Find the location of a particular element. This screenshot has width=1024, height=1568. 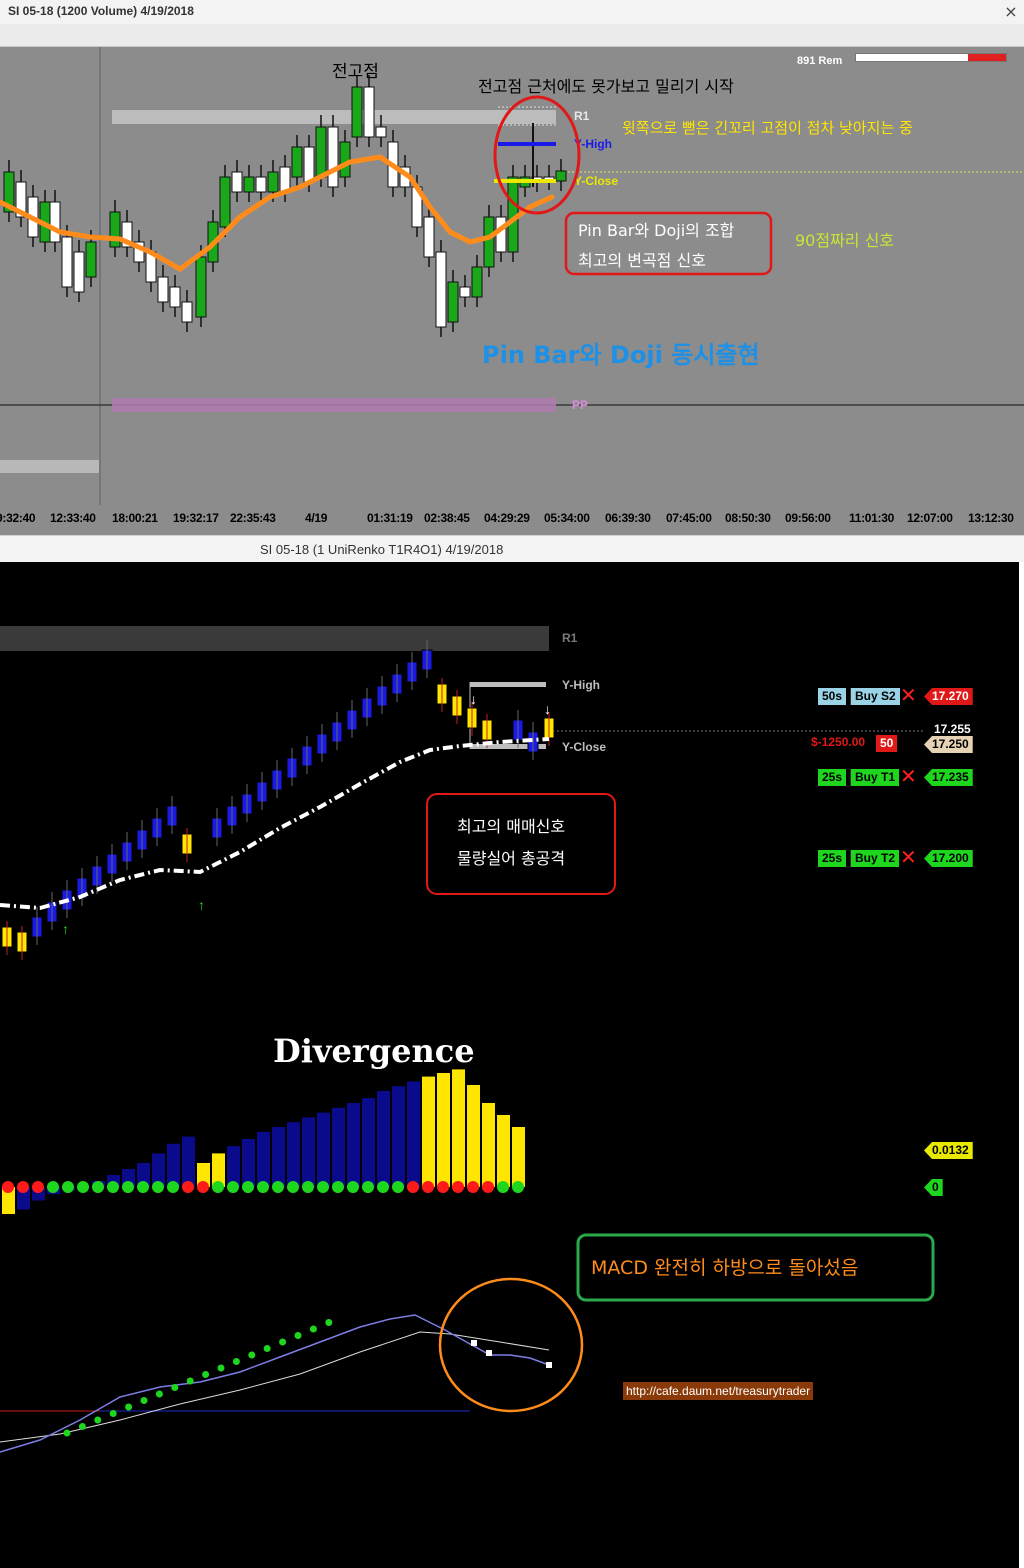

prior-level-bar is located at coordinates (49, 466).